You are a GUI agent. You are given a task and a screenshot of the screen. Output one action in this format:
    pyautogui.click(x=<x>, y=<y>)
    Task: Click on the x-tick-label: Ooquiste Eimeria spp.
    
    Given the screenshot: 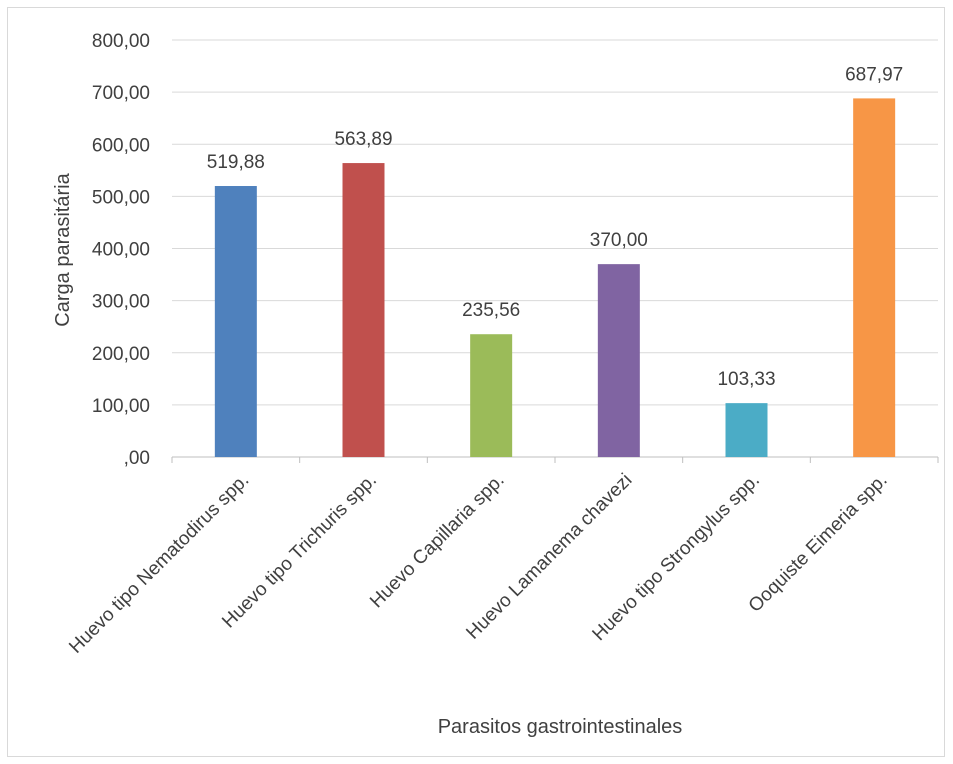 What is the action you would take?
    pyautogui.click(x=818, y=543)
    